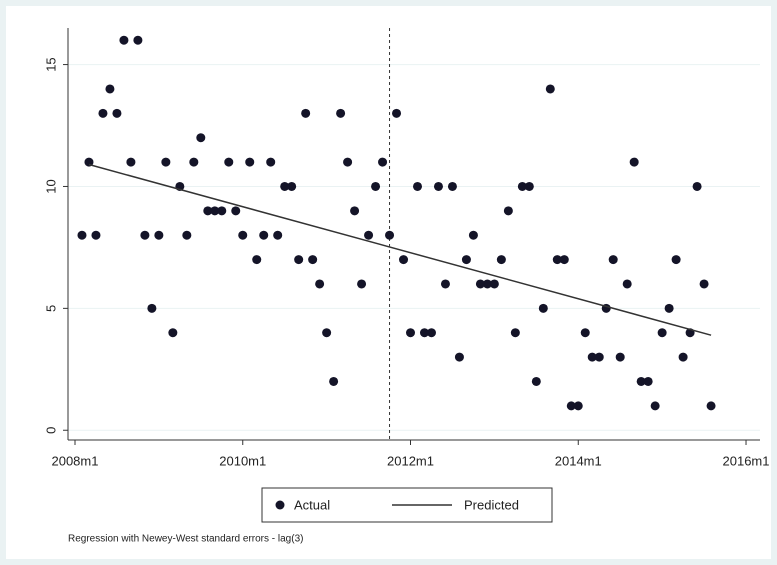  I want to click on x-tick-label: 2010m1, so click(242, 460).